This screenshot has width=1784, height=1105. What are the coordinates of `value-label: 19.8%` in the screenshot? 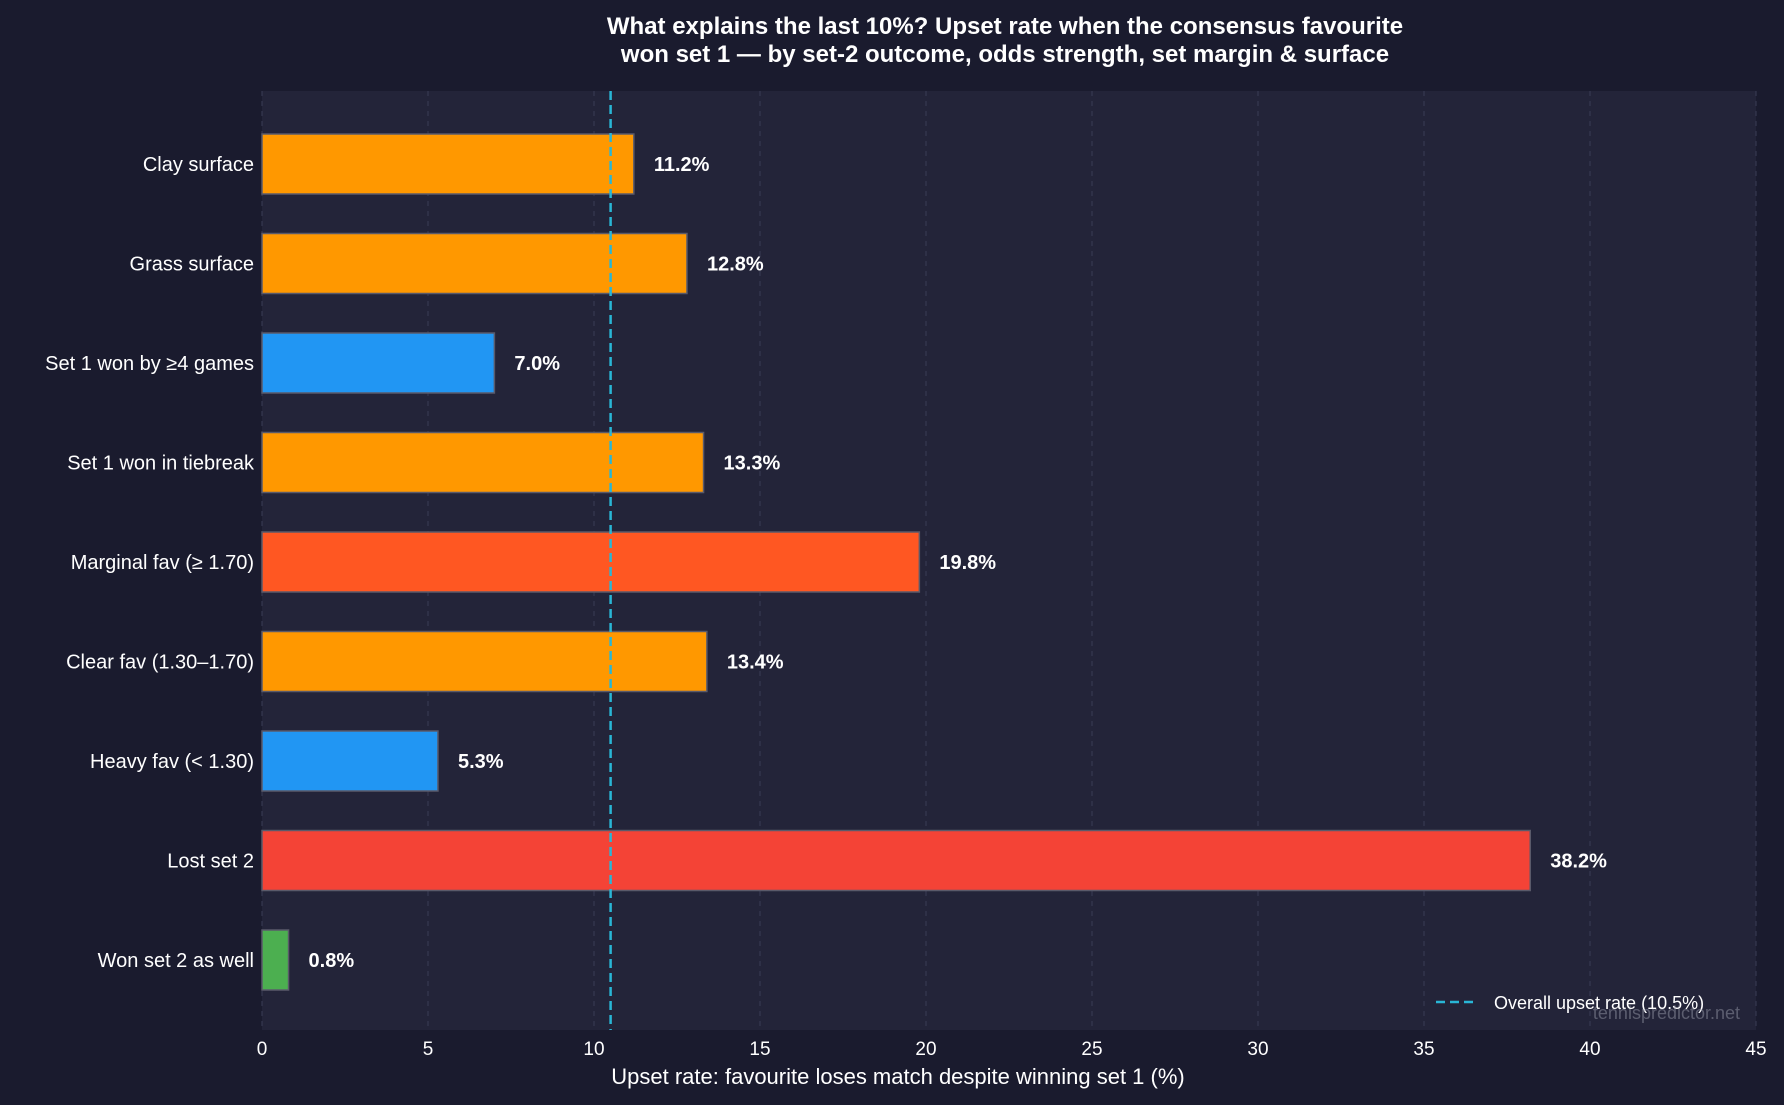 It's located at (967, 563).